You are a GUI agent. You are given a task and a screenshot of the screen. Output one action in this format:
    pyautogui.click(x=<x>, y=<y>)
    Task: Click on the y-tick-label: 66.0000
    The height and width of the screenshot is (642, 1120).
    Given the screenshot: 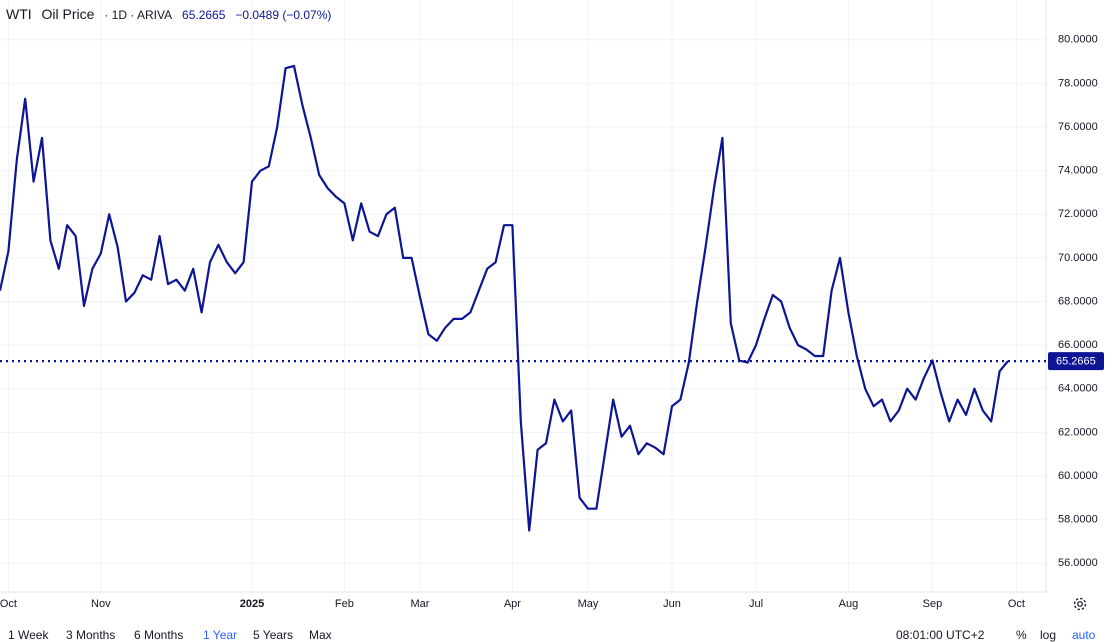 What is the action you would take?
    pyautogui.click(x=1078, y=345)
    